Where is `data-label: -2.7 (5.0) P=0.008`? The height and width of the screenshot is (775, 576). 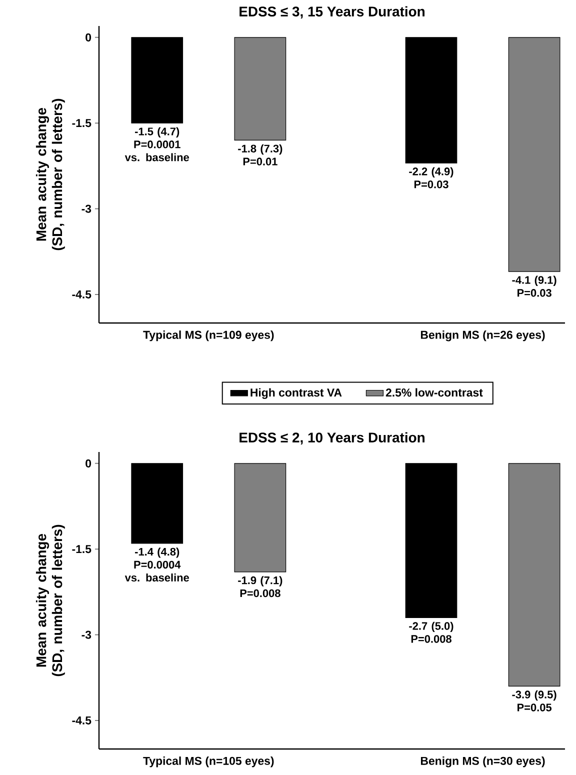
data-label: -2.7 (5.0) P=0.008 is located at coordinates (431, 632).